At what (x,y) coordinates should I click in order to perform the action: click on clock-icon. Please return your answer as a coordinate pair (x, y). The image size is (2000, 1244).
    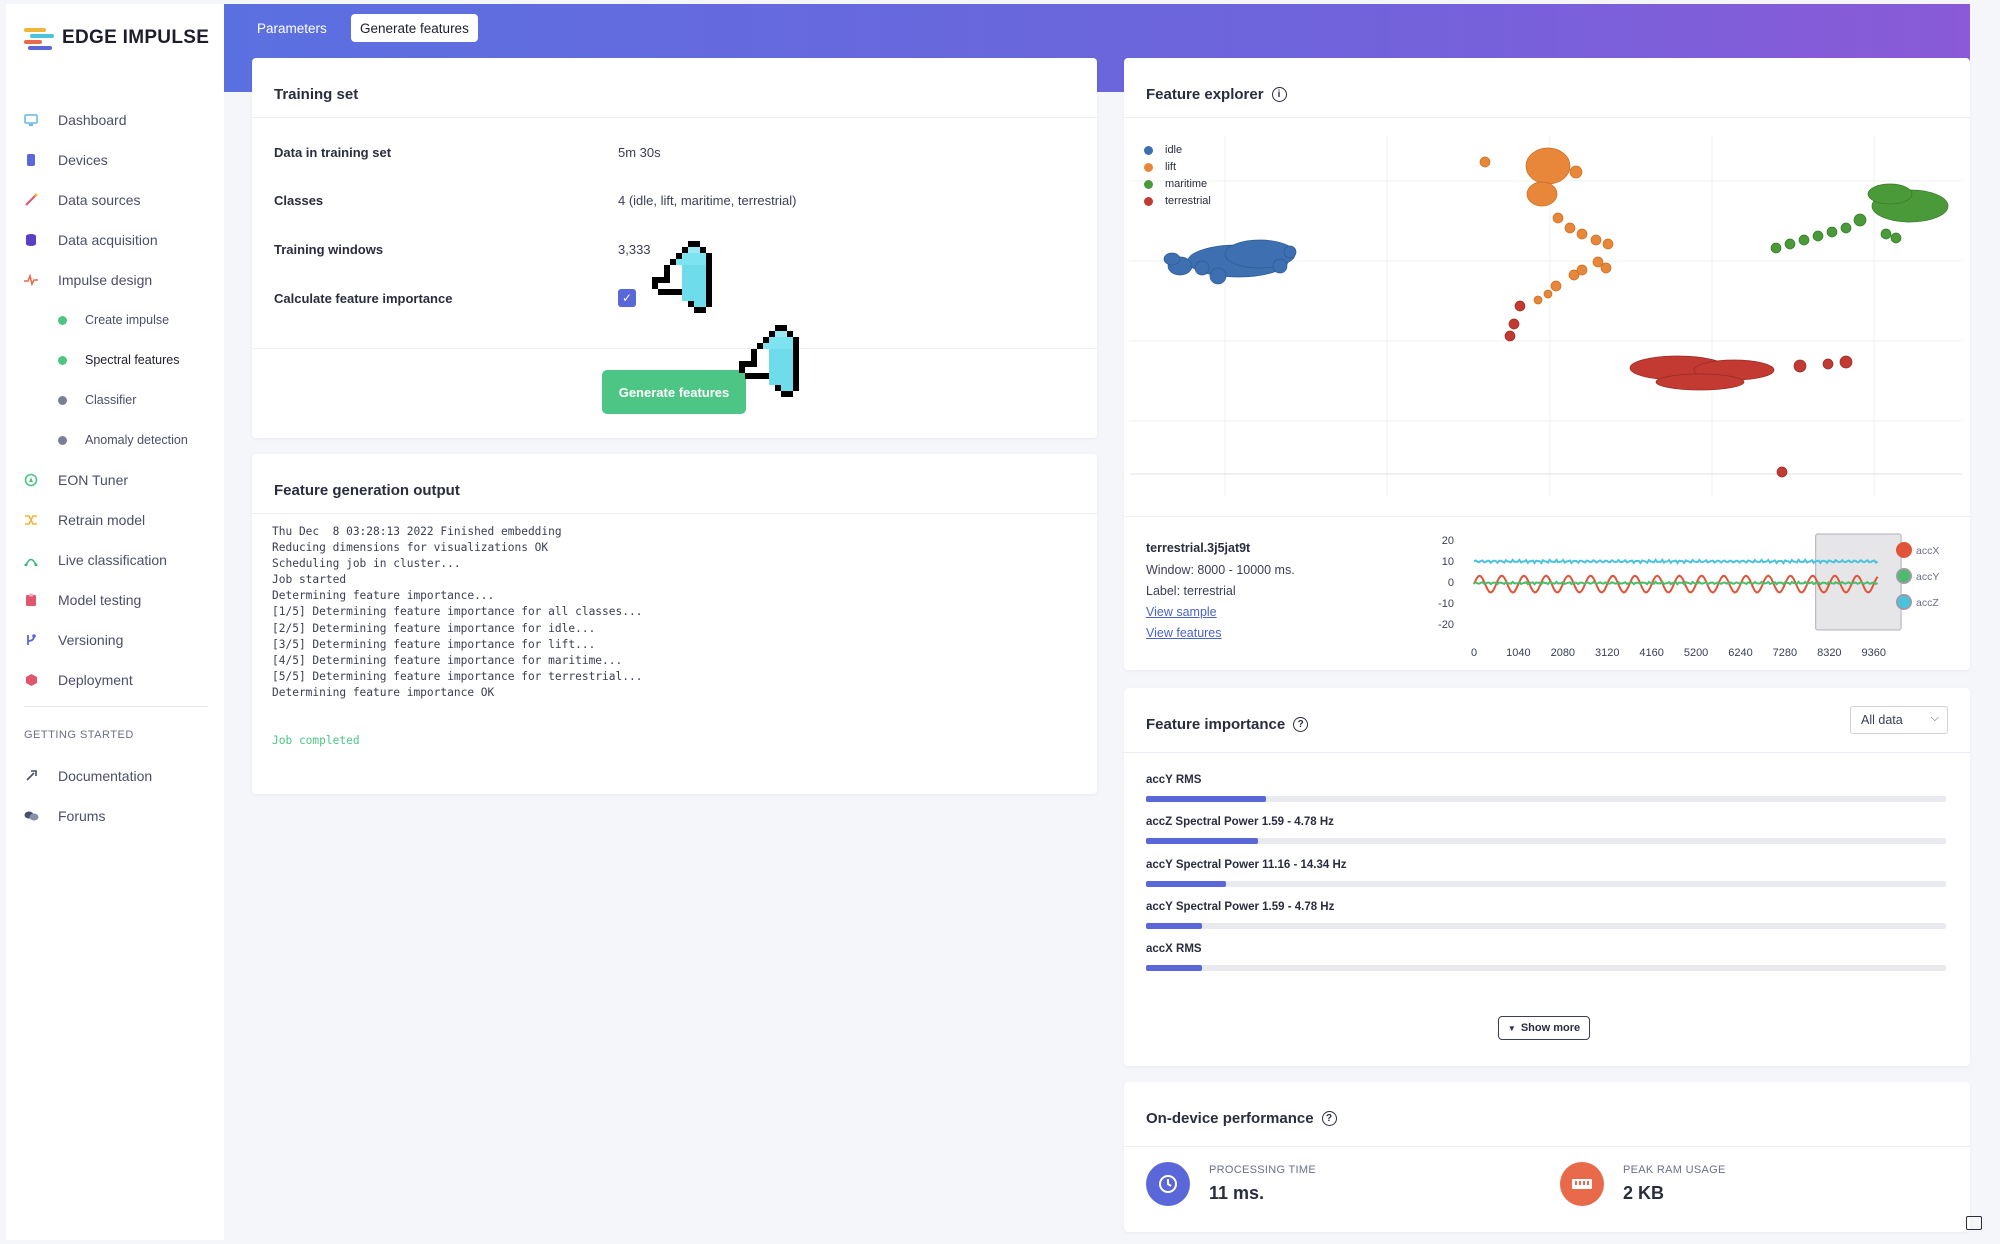
    Looking at the image, I should click on (1168, 1184).